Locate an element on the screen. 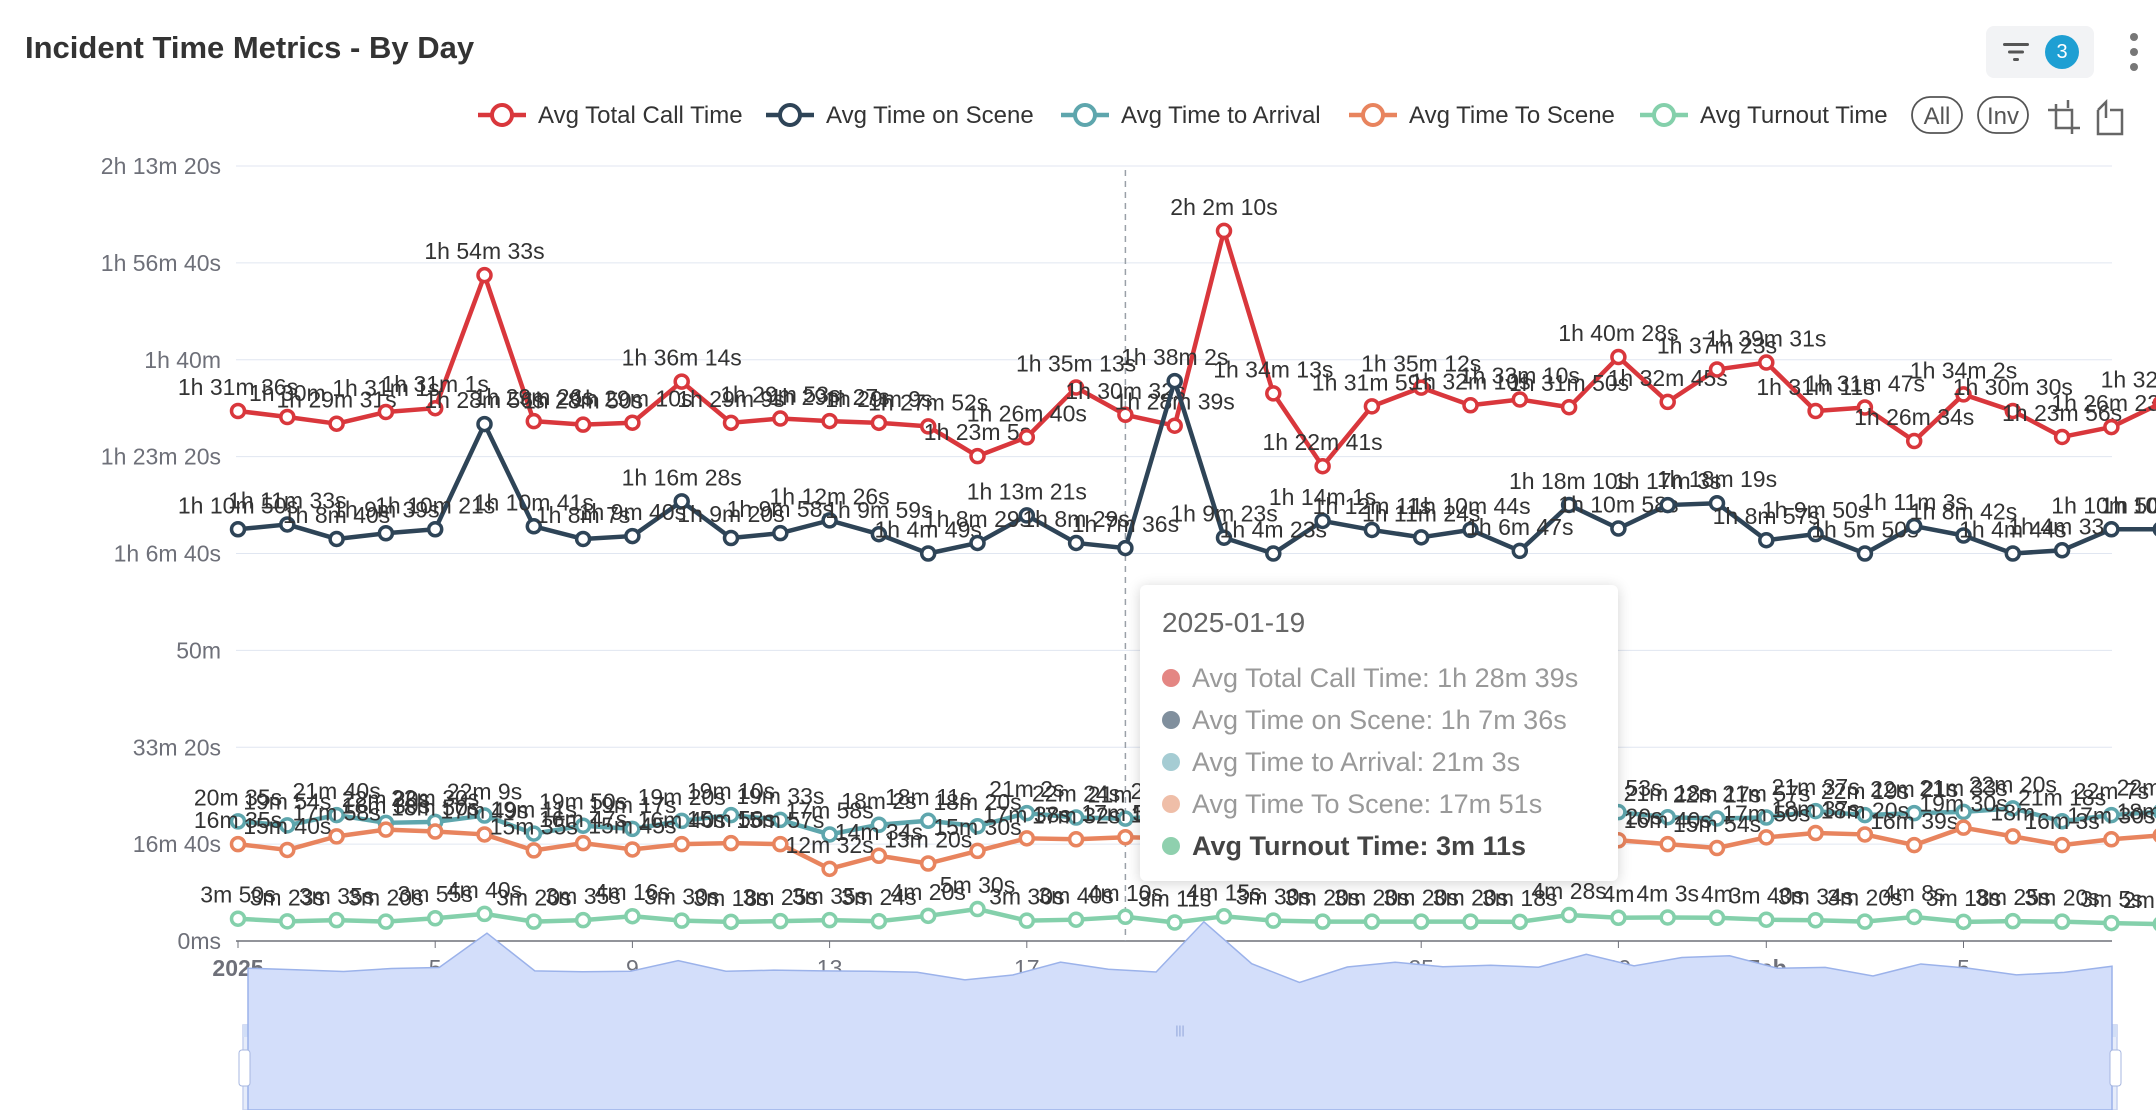  legend-item: Avg Total Call Time is located at coordinates (610, 115).